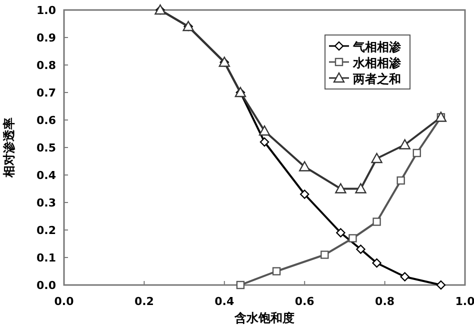 The image size is (474, 329). I want to click on y-tick-label: 0.6, so click(46, 120).